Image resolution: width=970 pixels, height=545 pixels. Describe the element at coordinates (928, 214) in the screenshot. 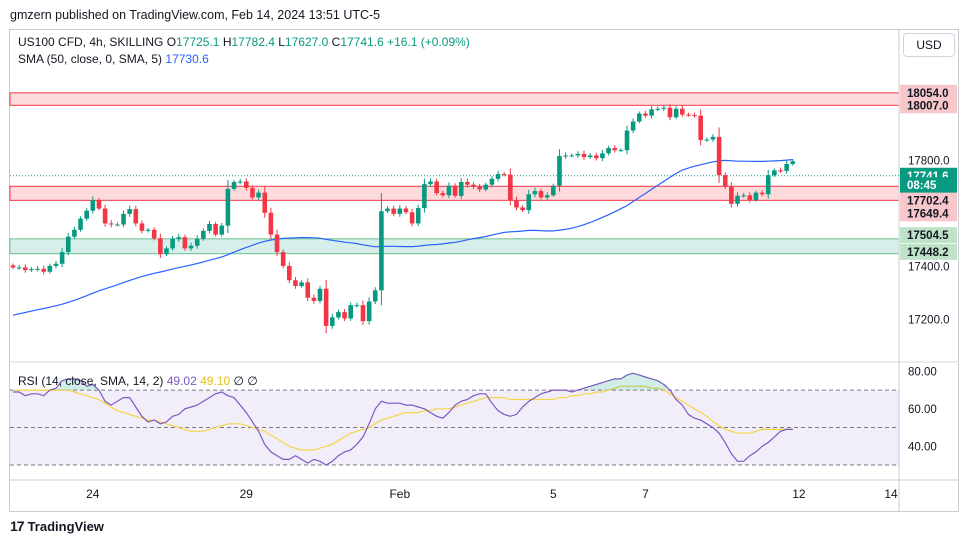

I see `price-tag-label: 17649.4` at that location.